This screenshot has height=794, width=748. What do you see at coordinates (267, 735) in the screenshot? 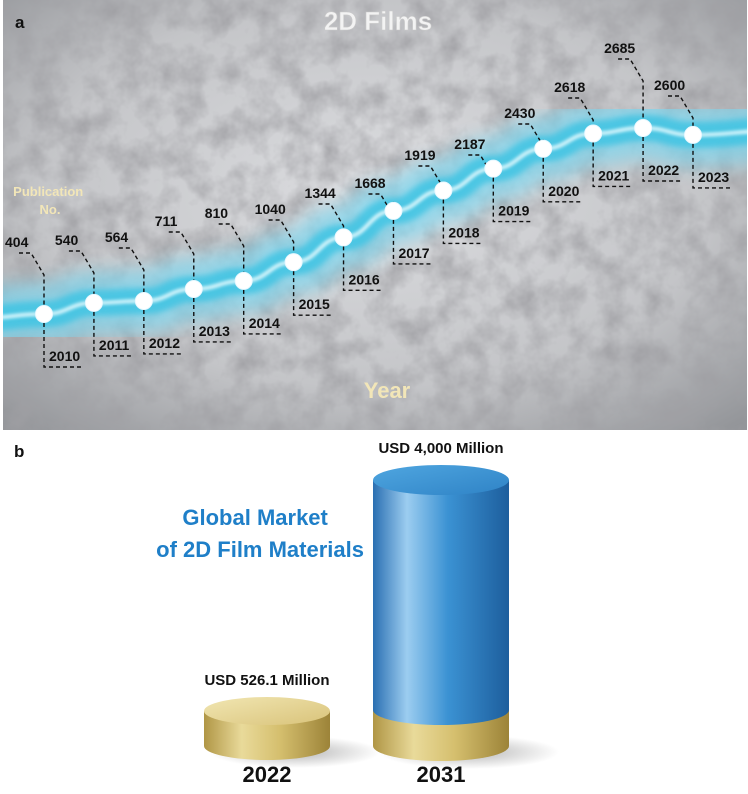
I see `bar-body` at bounding box center [267, 735].